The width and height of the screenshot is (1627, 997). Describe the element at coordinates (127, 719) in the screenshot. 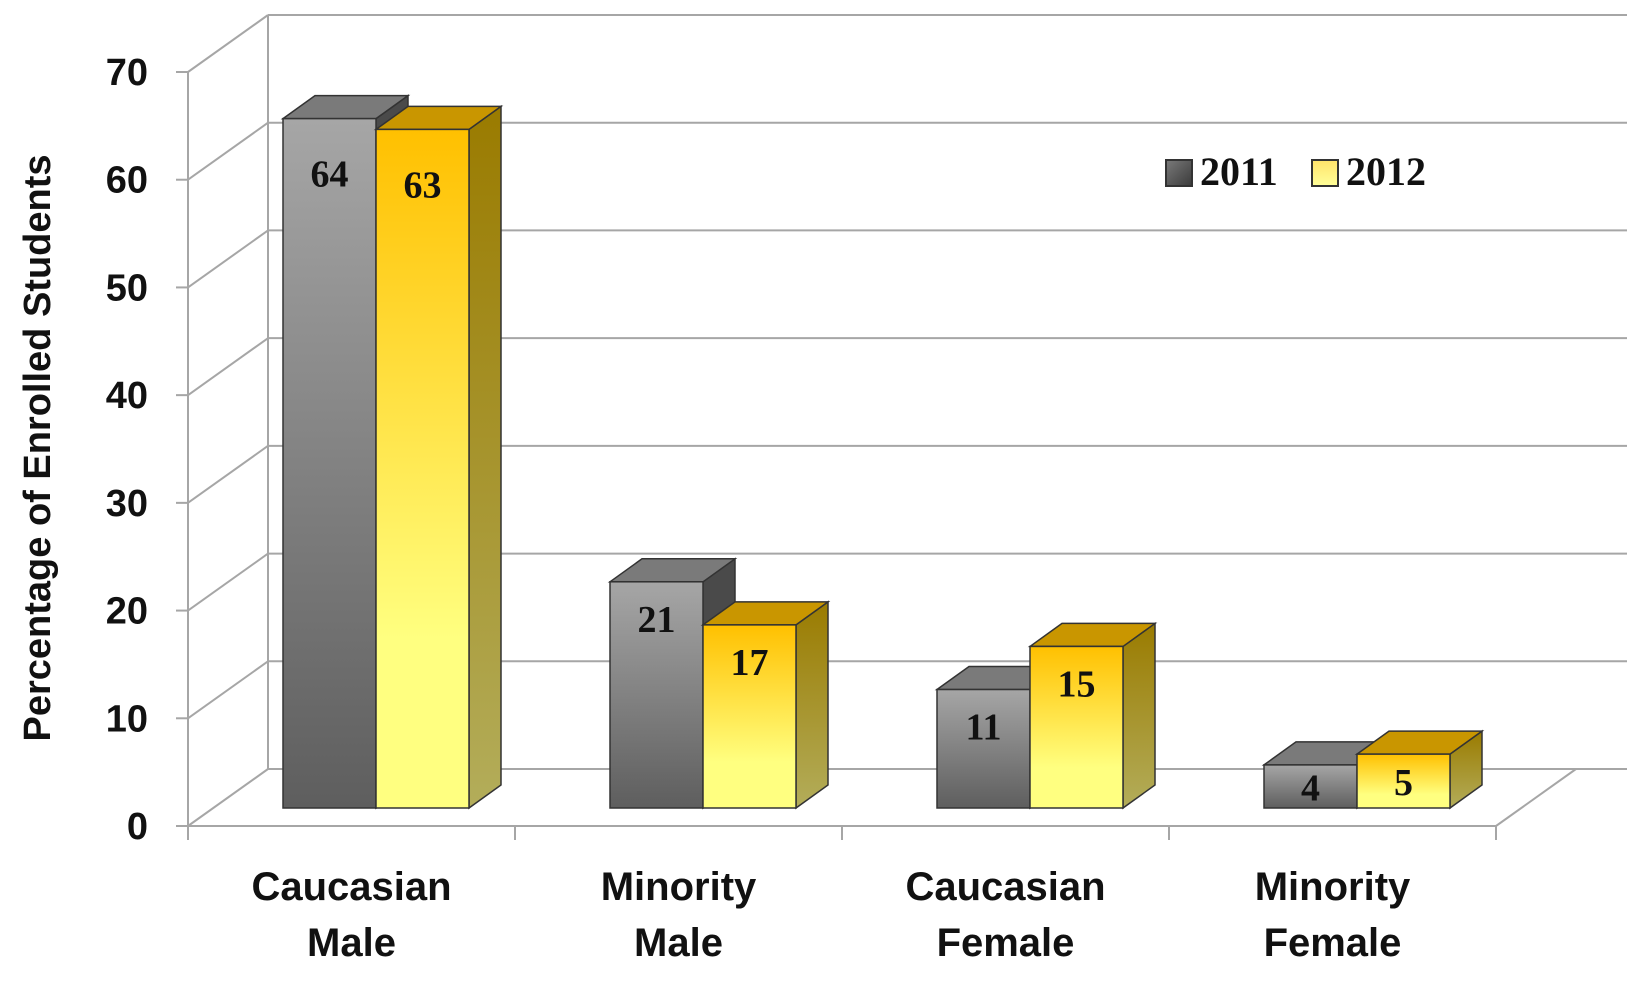

I see `y-tick-label: 10` at that location.